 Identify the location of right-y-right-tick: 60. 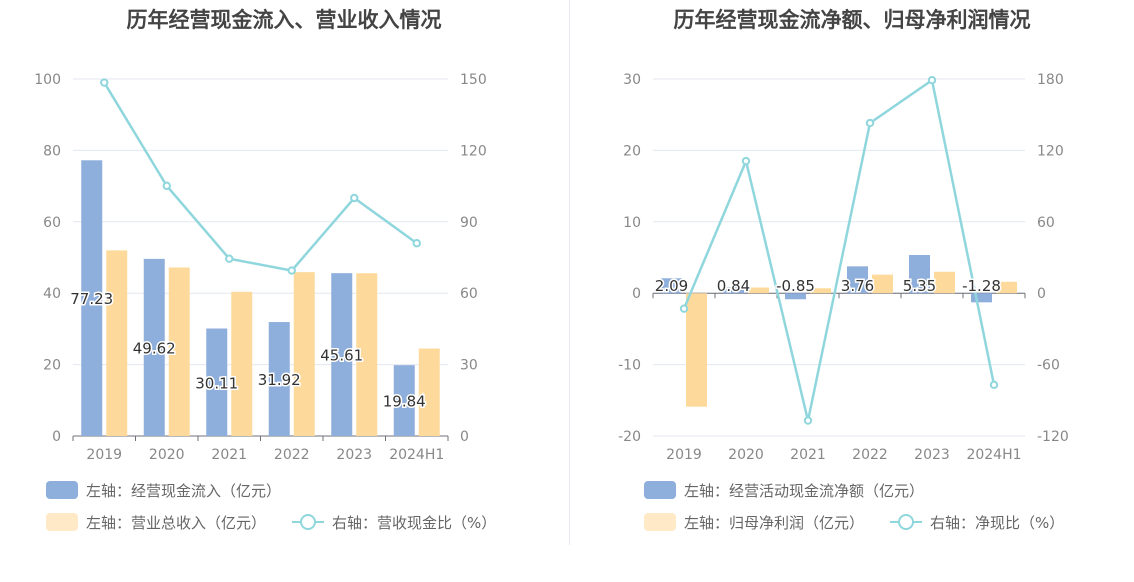
(1046, 223).